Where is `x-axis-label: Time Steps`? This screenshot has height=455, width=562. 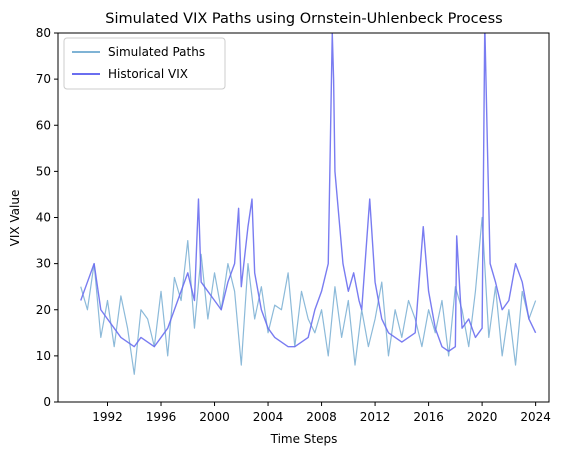
x-axis-label: Time Steps is located at coordinates (304, 439).